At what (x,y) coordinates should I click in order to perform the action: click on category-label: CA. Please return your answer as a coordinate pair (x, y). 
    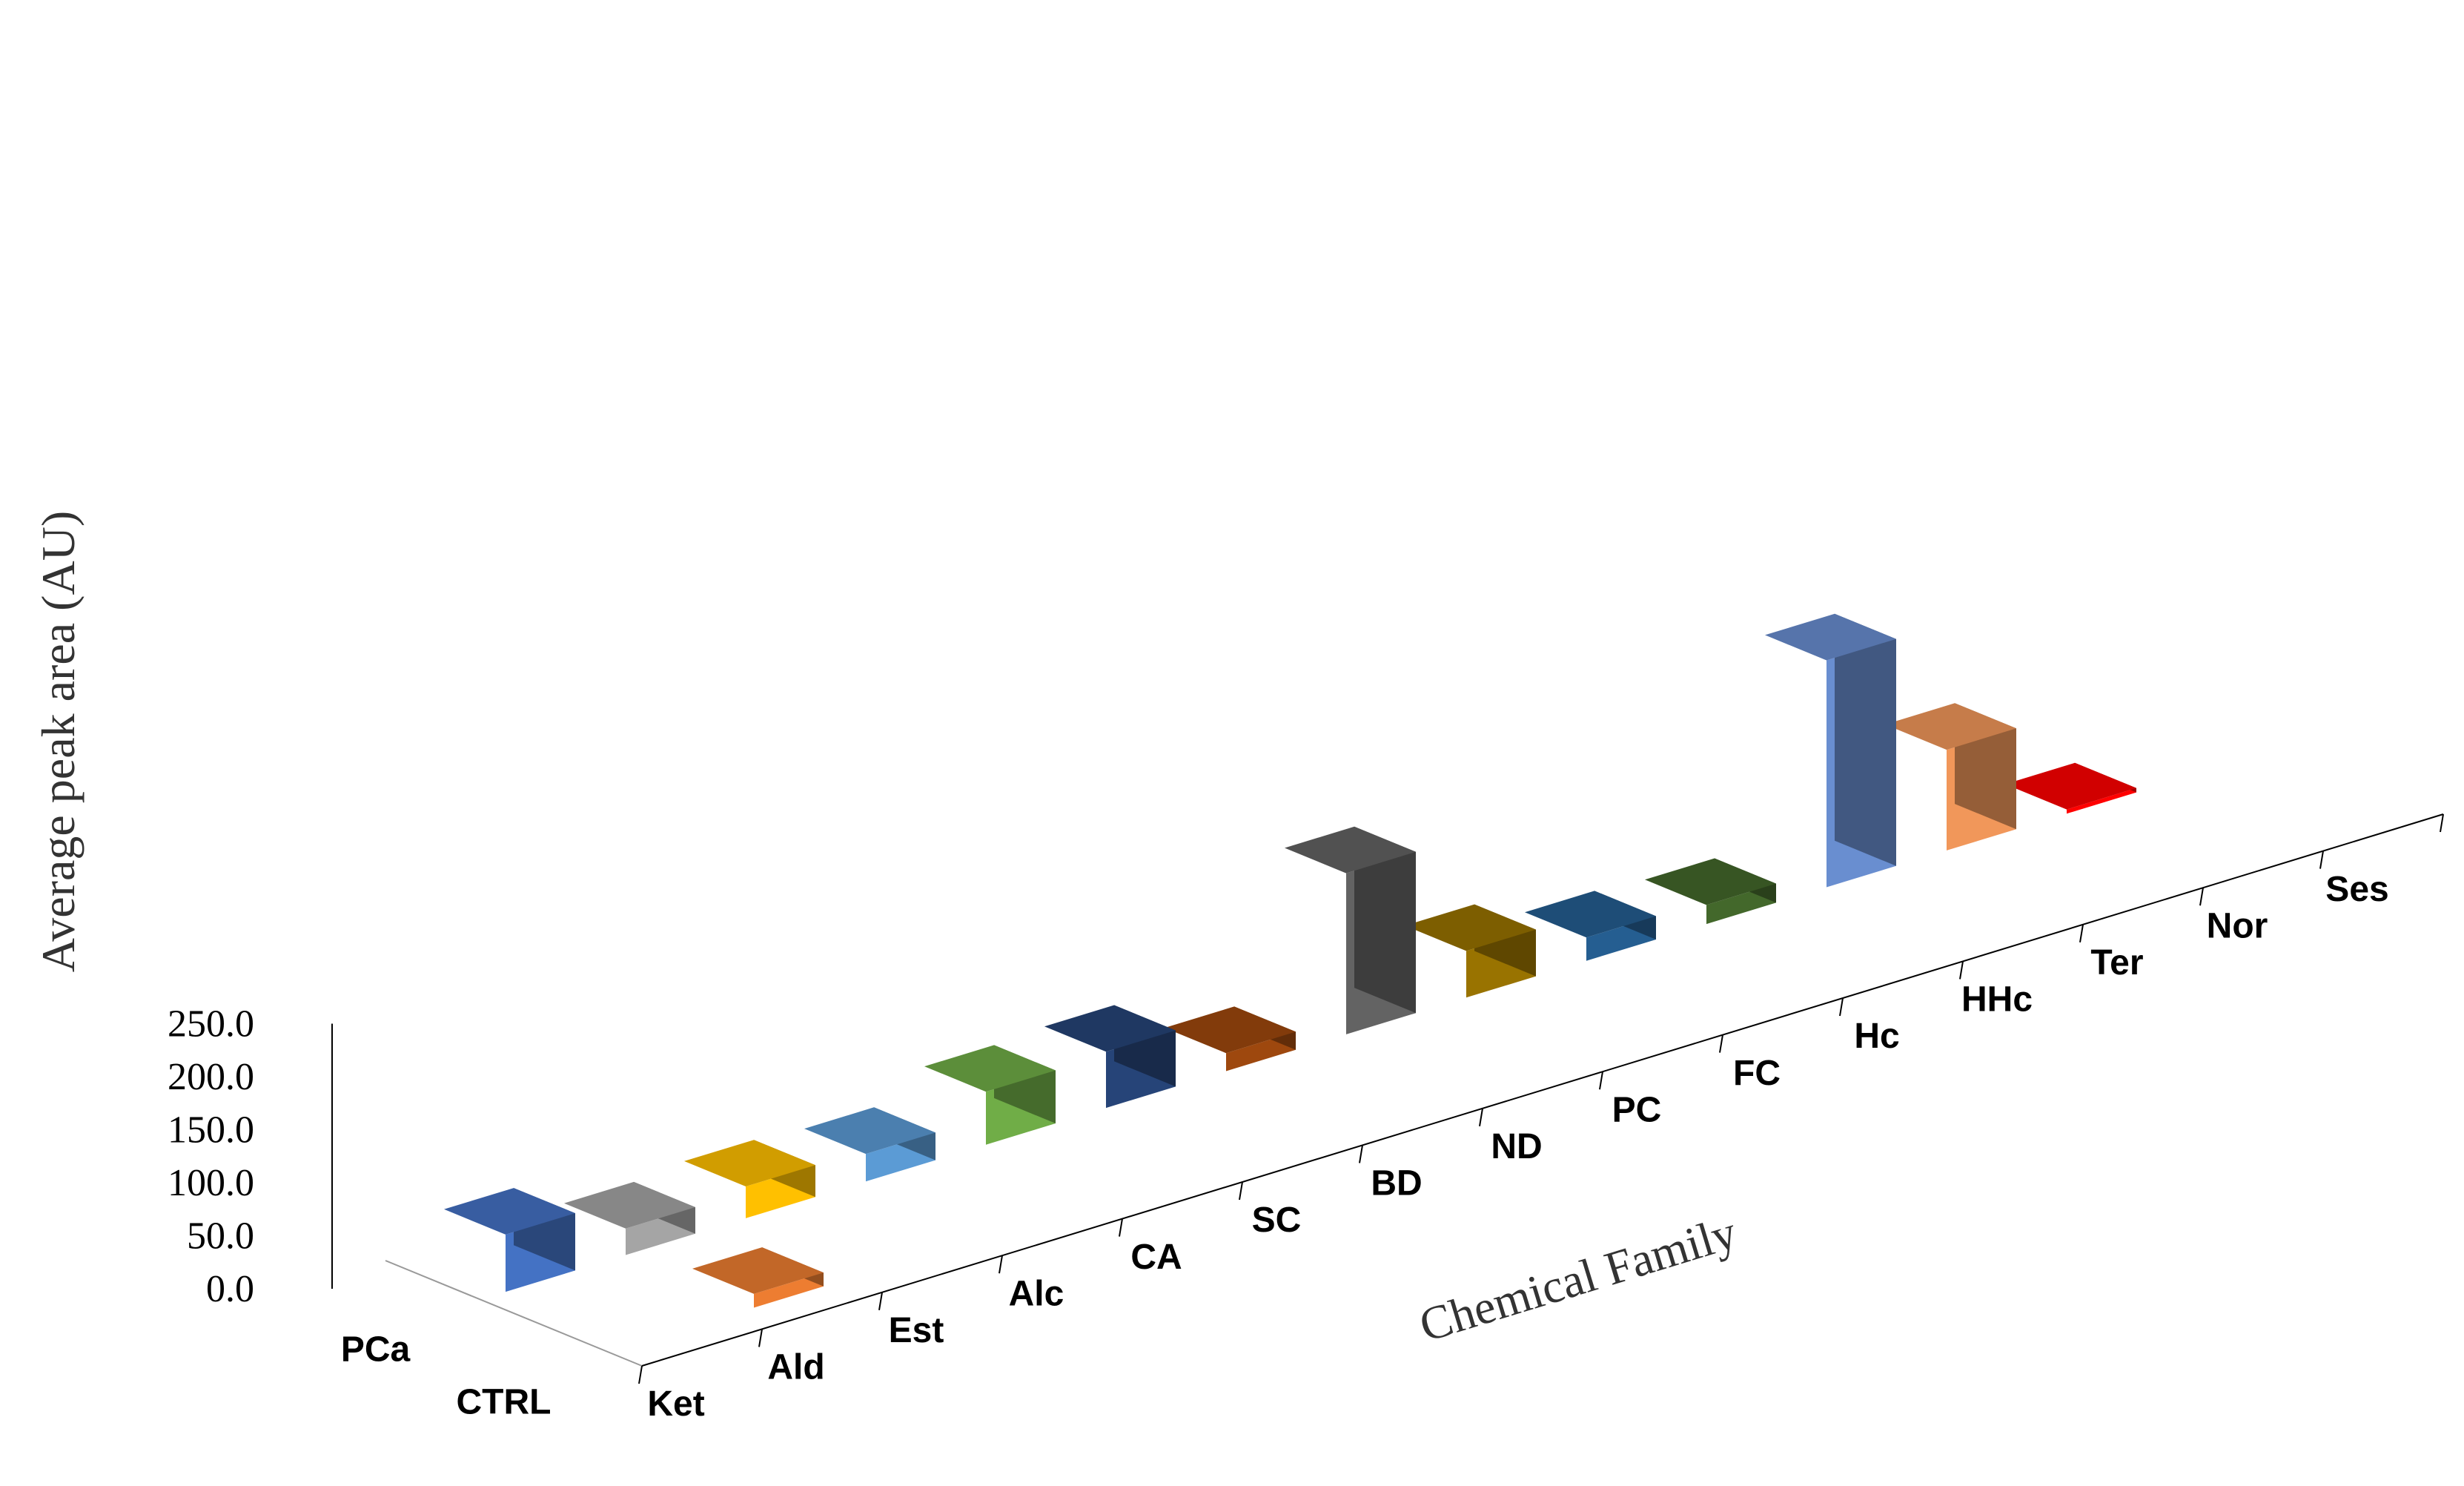
    Looking at the image, I should click on (1156, 1258).